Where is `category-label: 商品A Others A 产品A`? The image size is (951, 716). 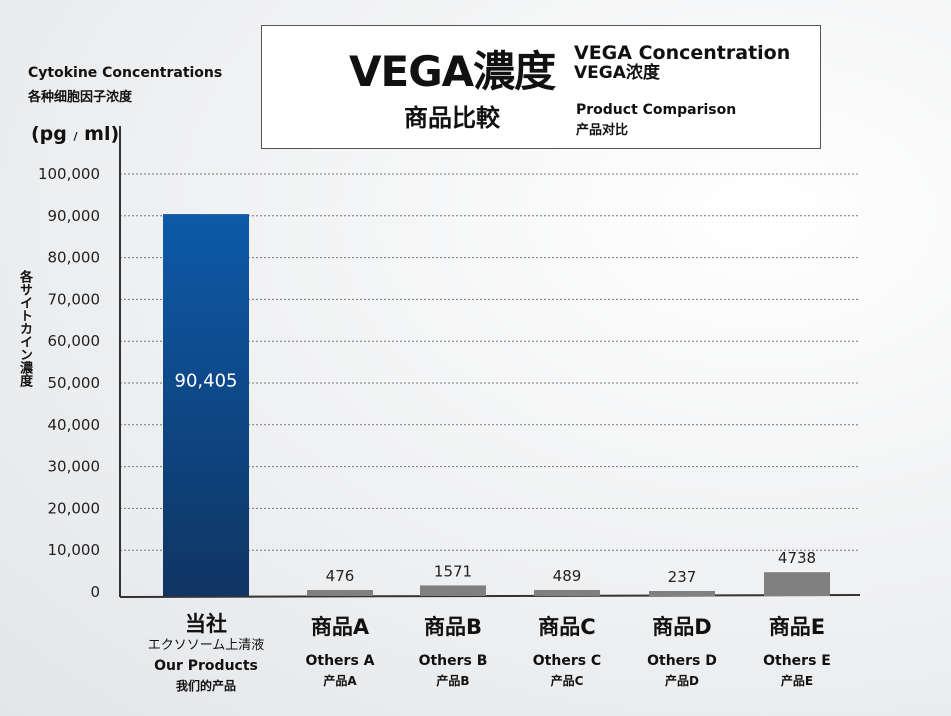 category-label: 商品A Others A 产品A is located at coordinates (340, 652).